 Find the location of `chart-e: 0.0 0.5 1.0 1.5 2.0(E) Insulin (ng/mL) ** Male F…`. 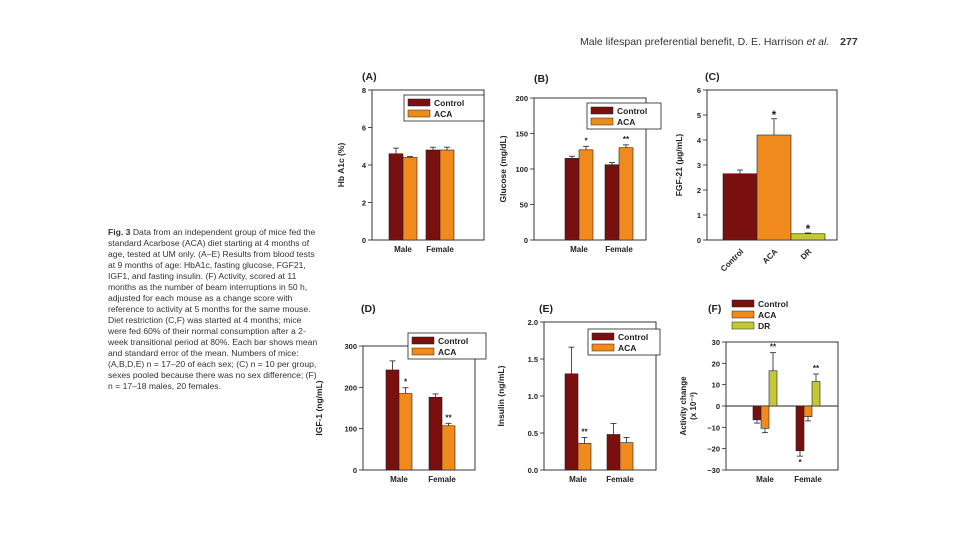

chart-e: 0.0 0.5 1.0 1.5 2.0(E) Insulin (ng/mL) ** Male F… is located at coordinates (578, 393).